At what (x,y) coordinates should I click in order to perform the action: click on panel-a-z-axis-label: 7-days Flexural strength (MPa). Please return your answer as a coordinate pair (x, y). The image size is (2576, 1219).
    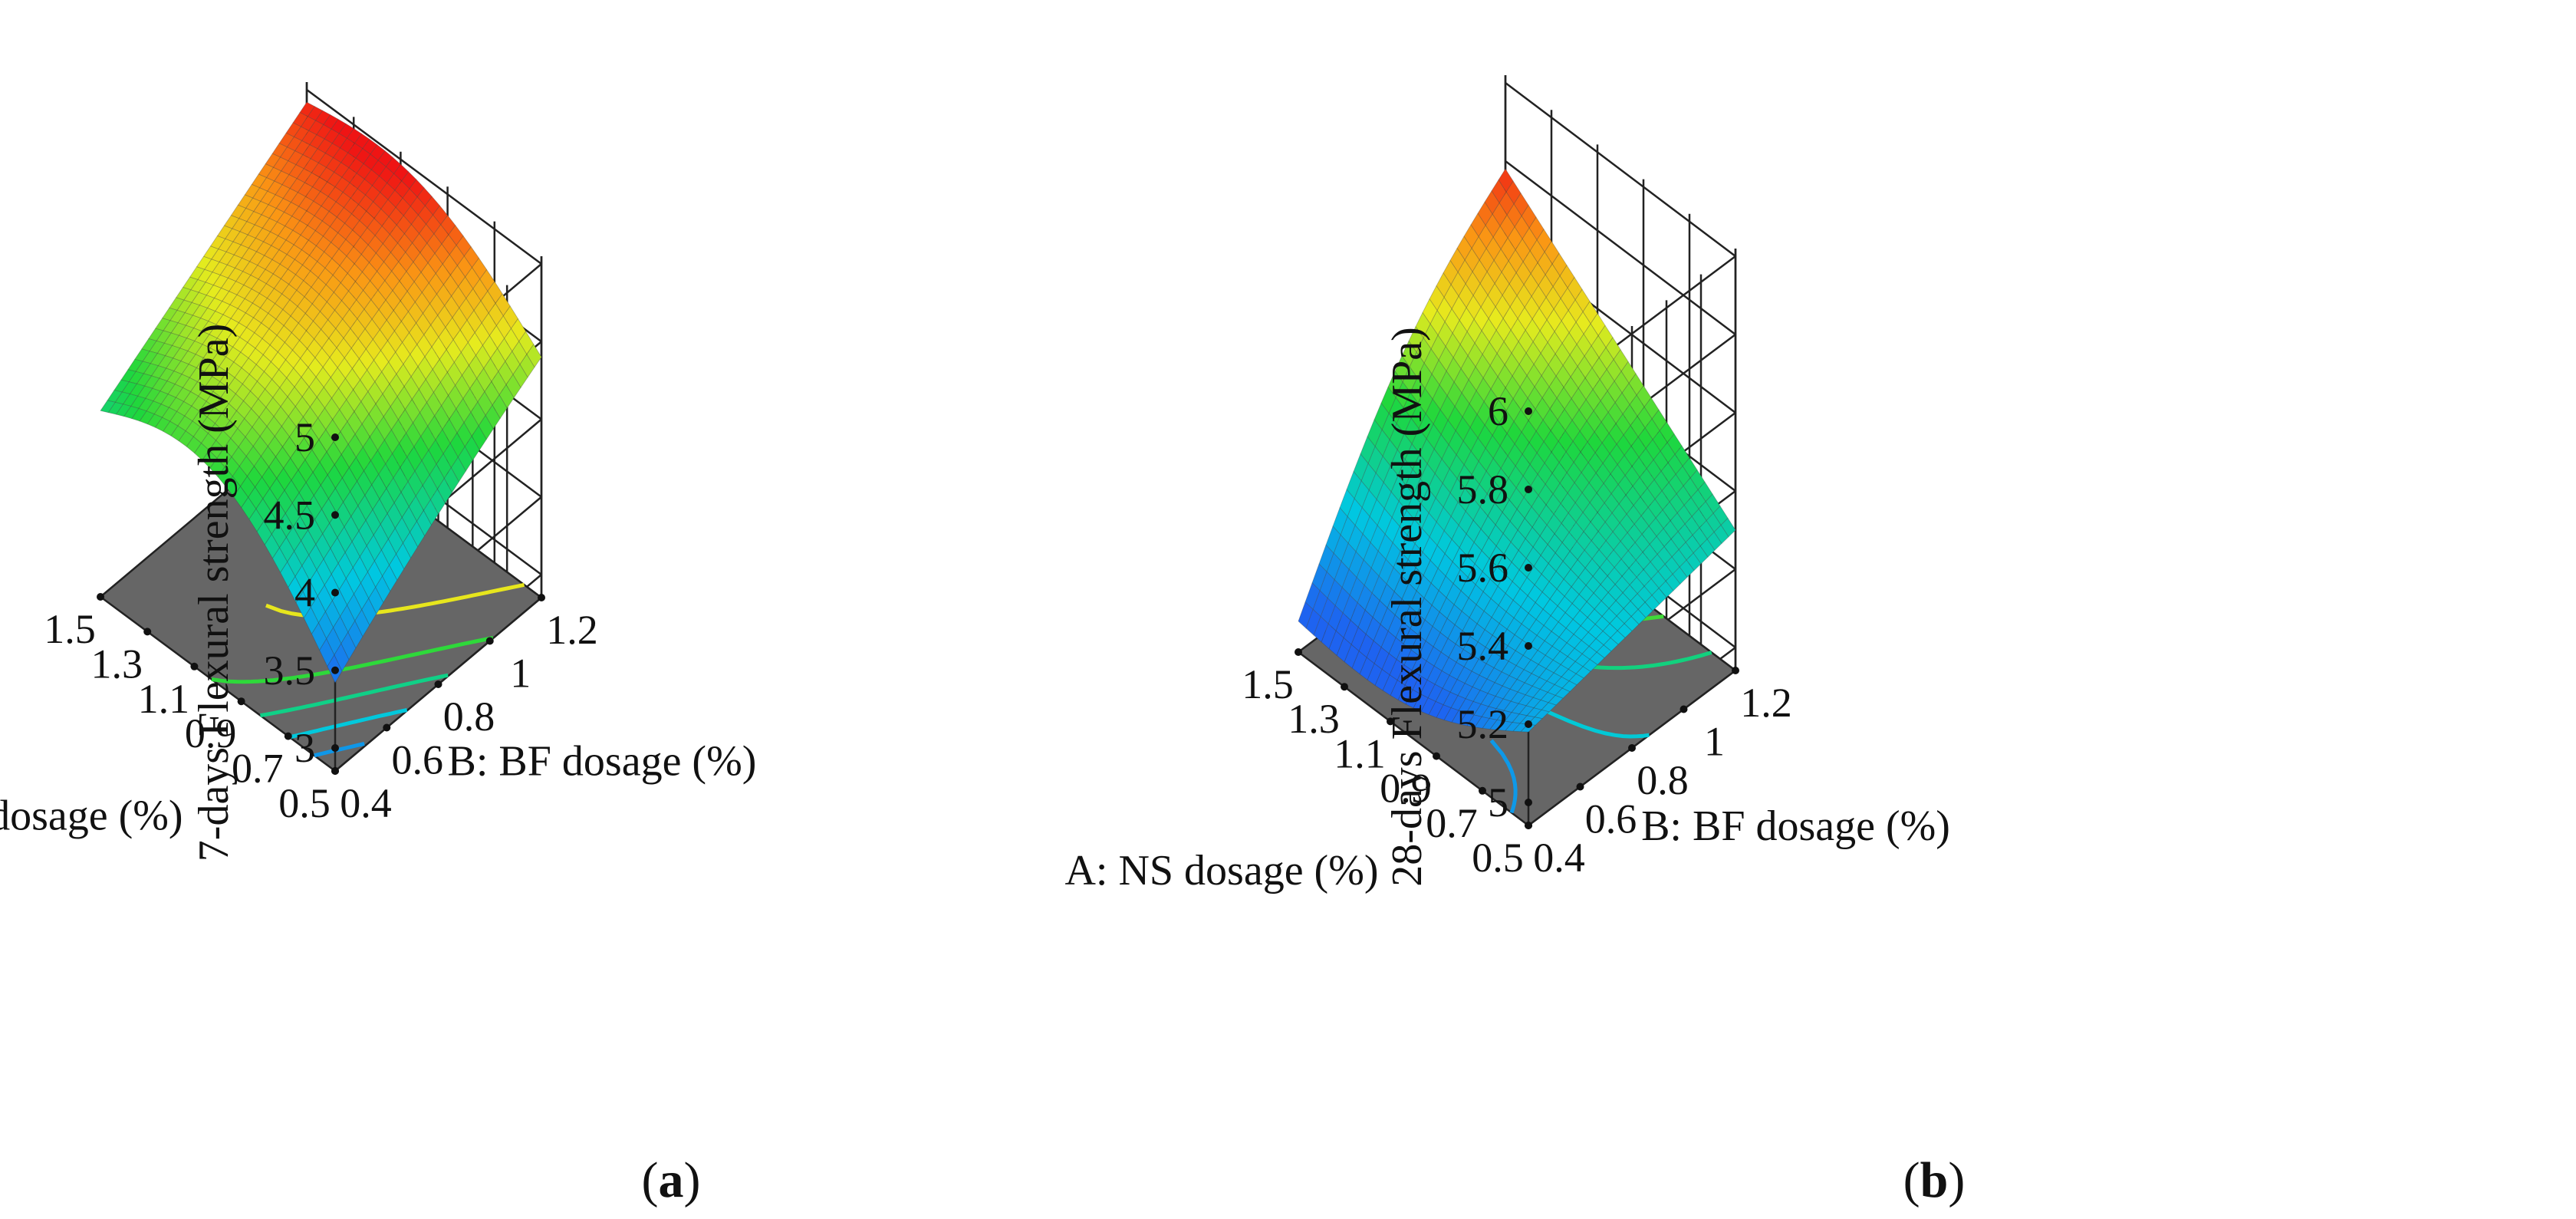
    Looking at the image, I should click on (214, 593).